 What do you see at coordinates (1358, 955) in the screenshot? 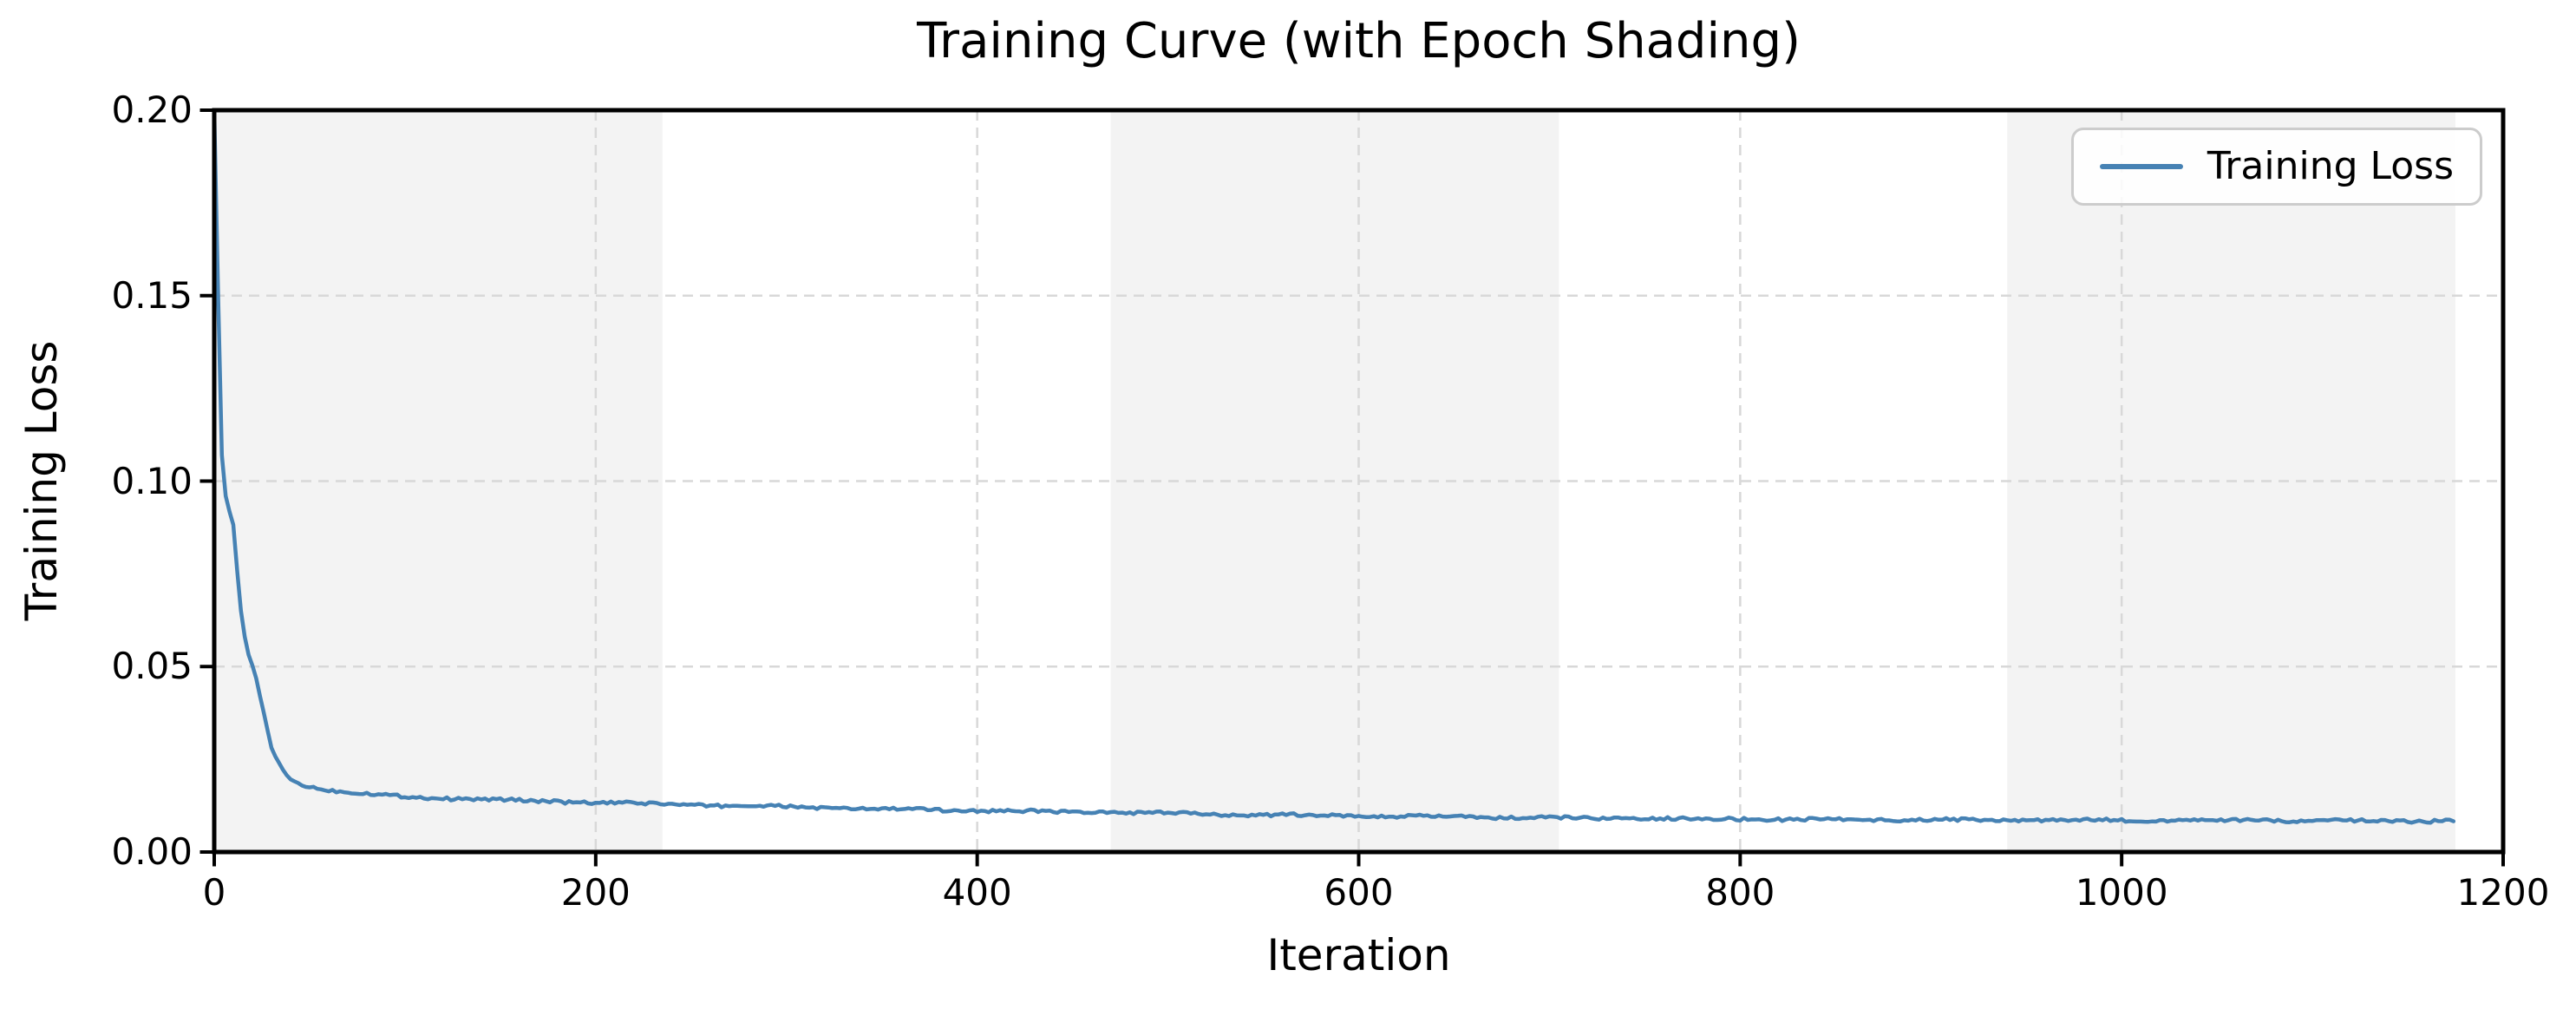
I see `x-axis-label: Iteration` at bounding box center [1358, 955].